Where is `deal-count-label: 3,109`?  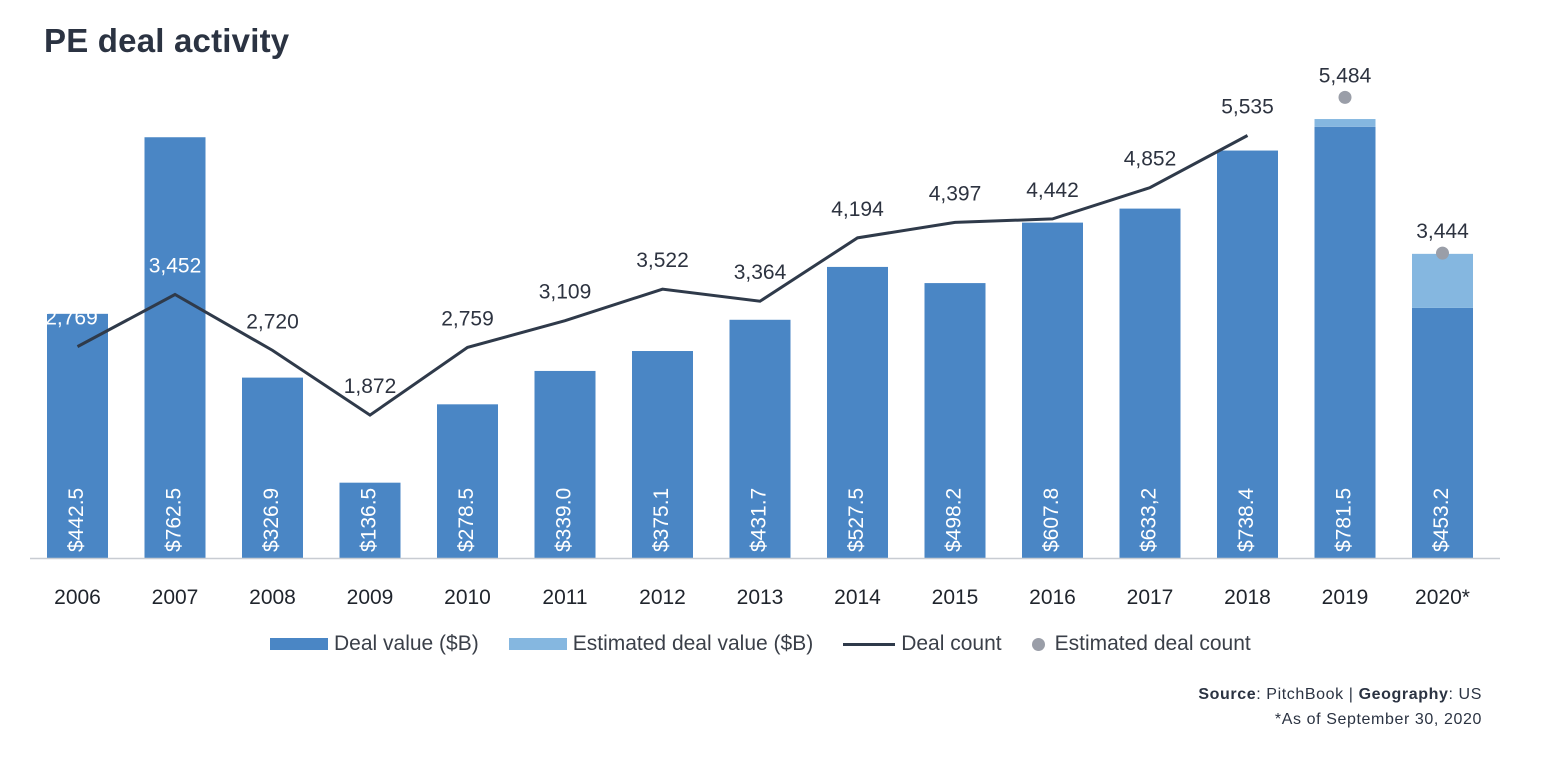
deal-count-label: 3,109 is located at coordinates (565, 292).